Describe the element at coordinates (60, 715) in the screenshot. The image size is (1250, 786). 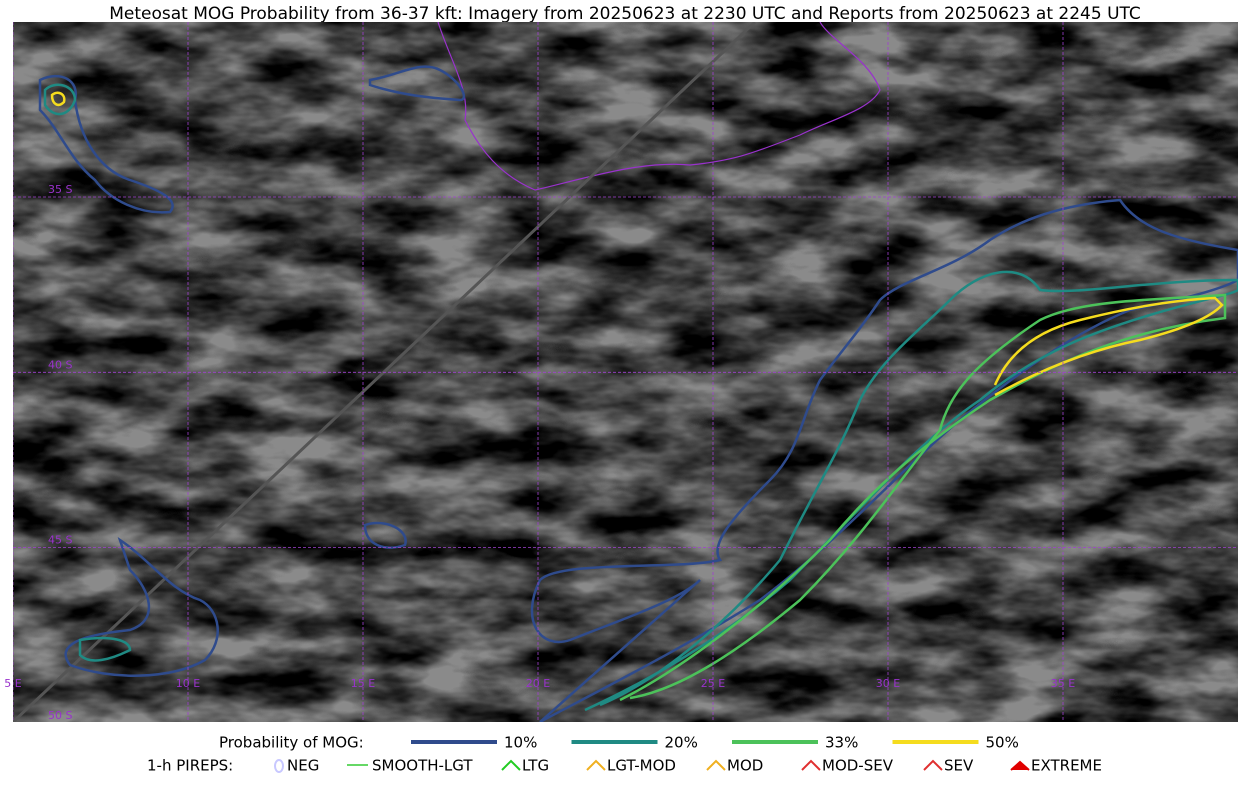
I see `lat-label: 50 S` at that location.